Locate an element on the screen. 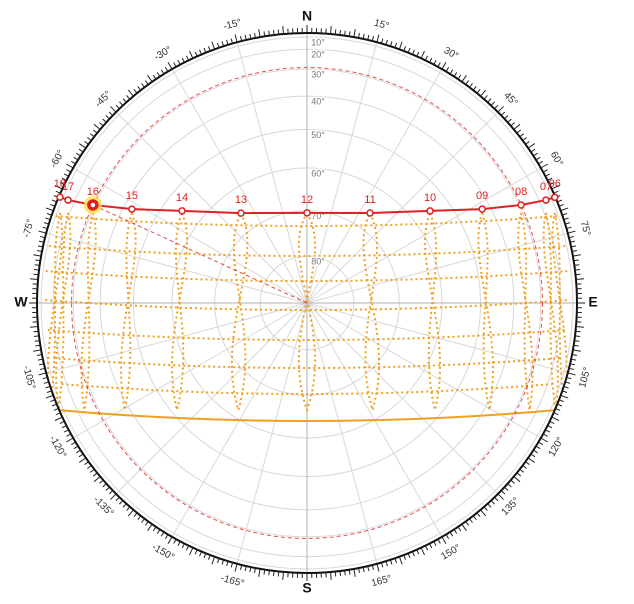 The image size is (634, 604). hour-label: 13 is located at coordinates (241, 200).